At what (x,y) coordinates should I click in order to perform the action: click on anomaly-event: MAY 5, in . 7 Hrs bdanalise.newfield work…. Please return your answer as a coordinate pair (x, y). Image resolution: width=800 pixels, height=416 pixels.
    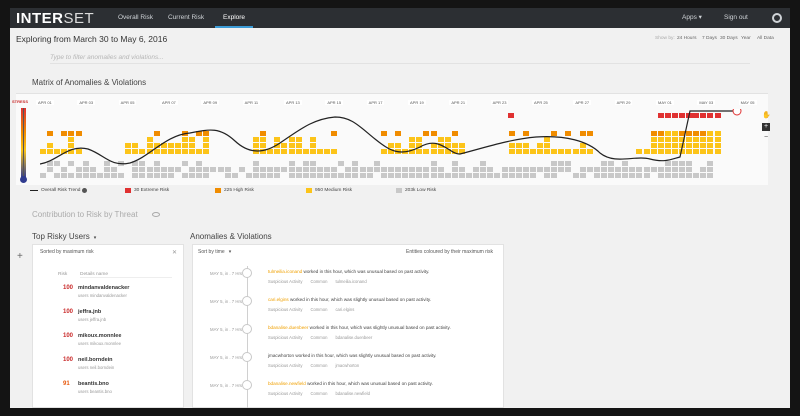
    Looking at the image, I should click on (360, 394).